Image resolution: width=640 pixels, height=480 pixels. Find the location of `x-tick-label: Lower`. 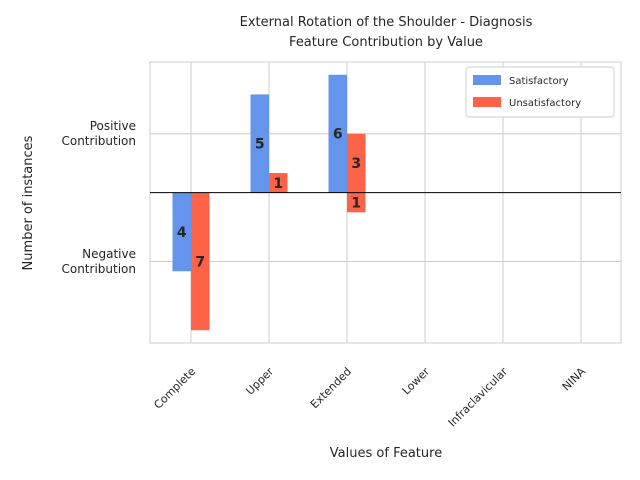

x-tick-label: Lower is located at coordinates (416, 381).